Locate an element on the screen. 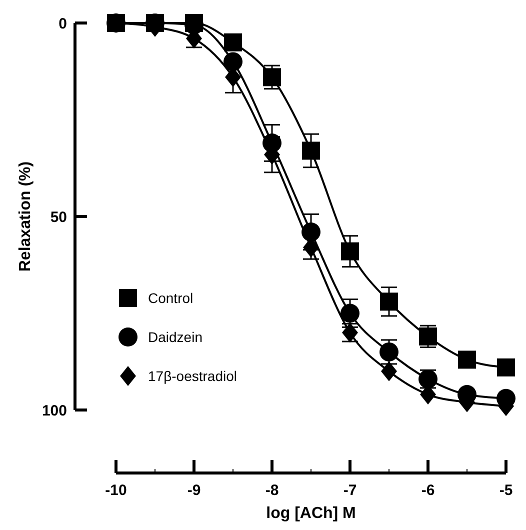 Image resolution: width=526 pixels, height=530 pixels. x-tick-label: -10 is located at coordinates (116, 490).